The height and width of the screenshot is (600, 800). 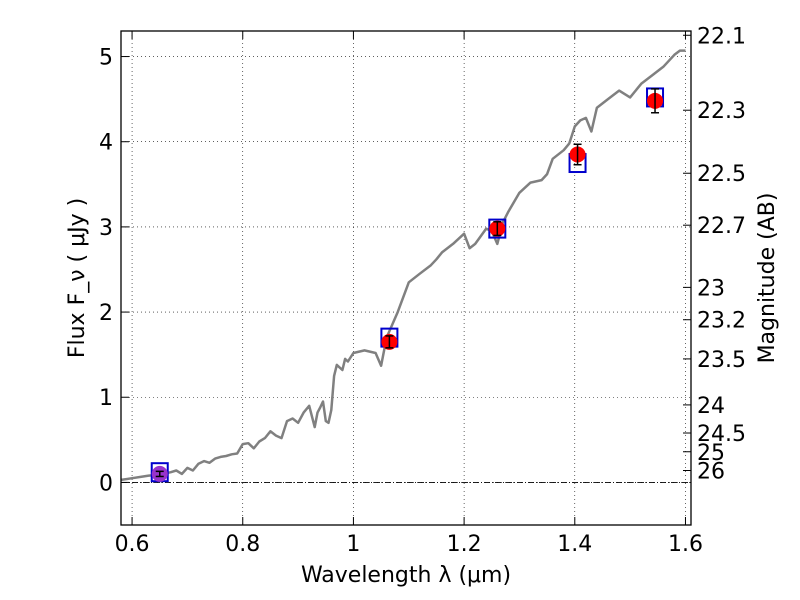 What do you see at coordinates (106, 313) in the screenshot?
I see `y-tick-label: 2` at bounding box center [106, 313].